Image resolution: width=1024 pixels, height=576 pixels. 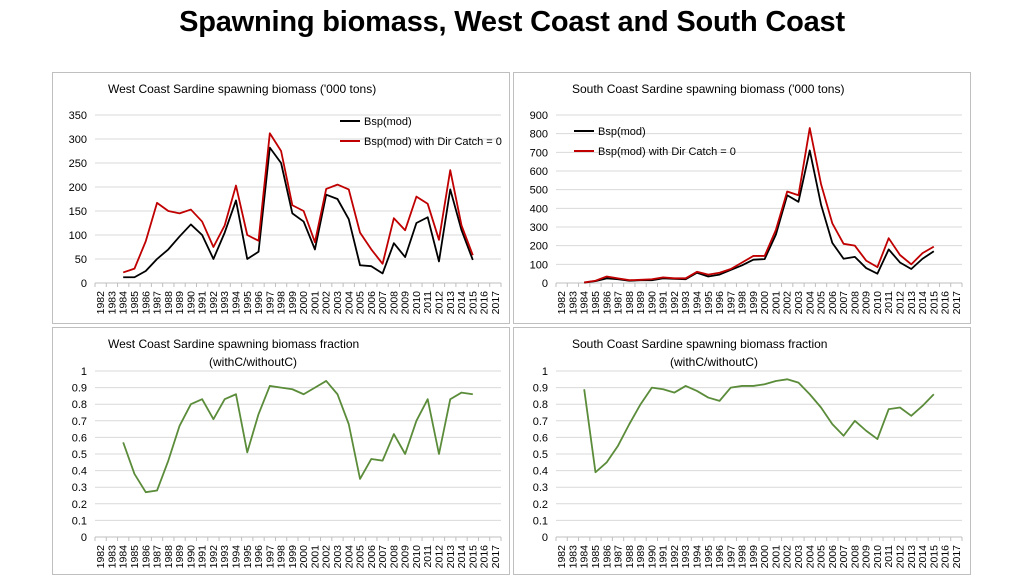 What do you see at coordinates (79, 488) in the screenshot?
I see `y-tick-label: 0.3` at bounding box center [79, 488].